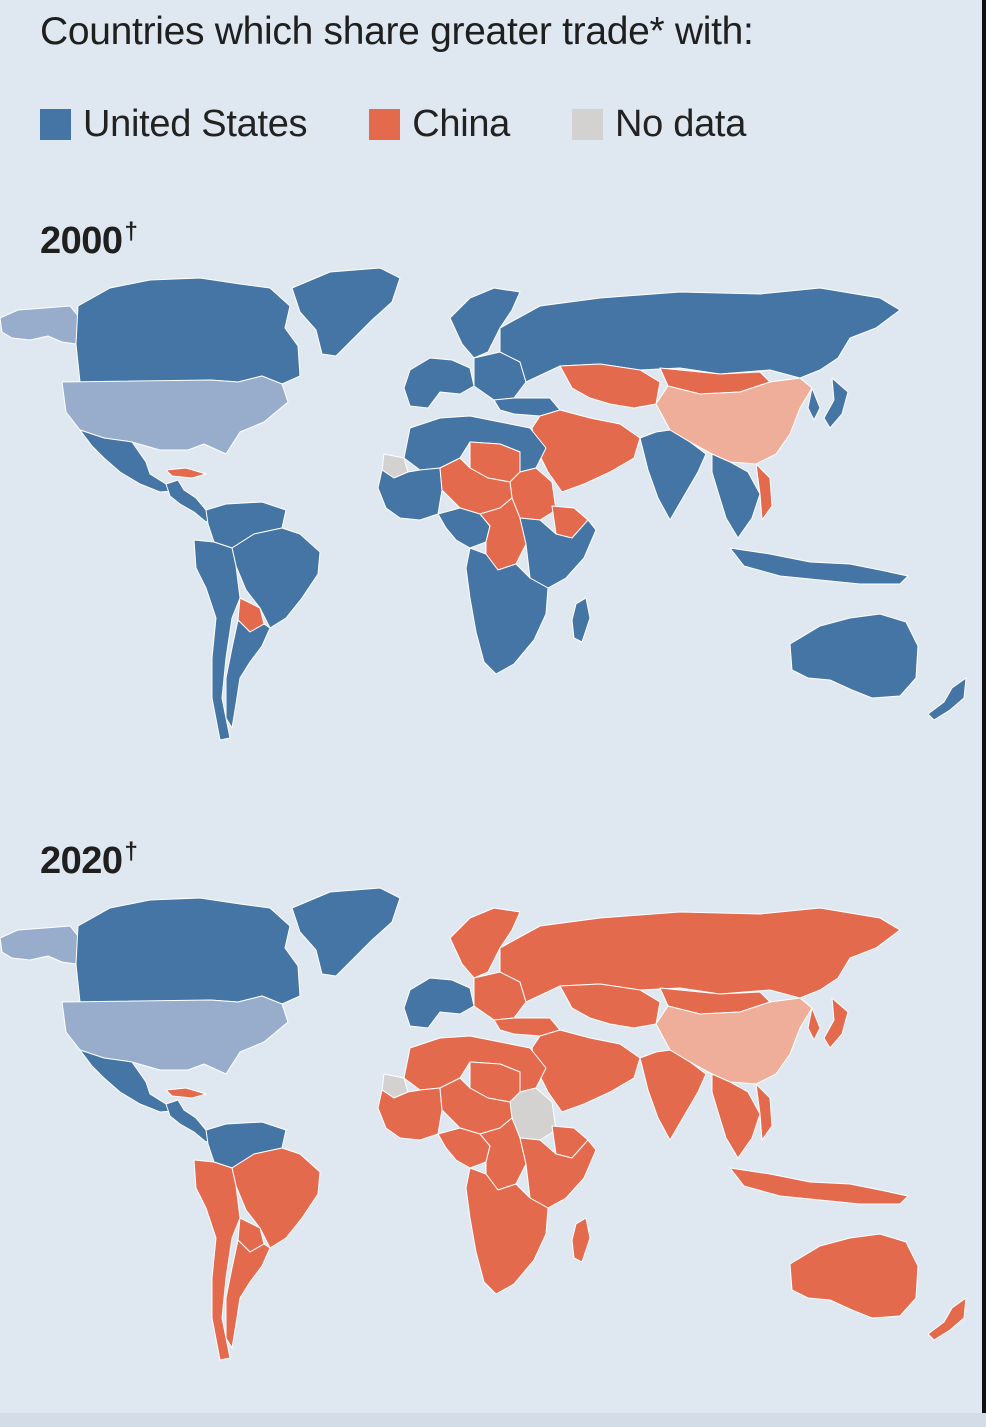  What do you see at coordinates (588, 124) in the screenshot?
I see `legend-swatch-no-data` at bounding box center [588, 124].